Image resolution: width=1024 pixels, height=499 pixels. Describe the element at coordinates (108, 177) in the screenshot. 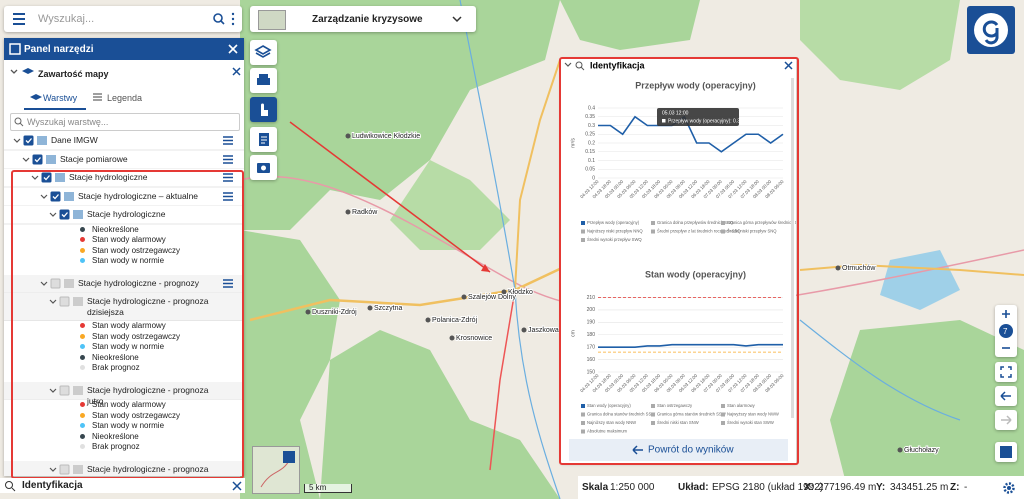

I see `layer-label: Stacje hydrologiczne` at that location.